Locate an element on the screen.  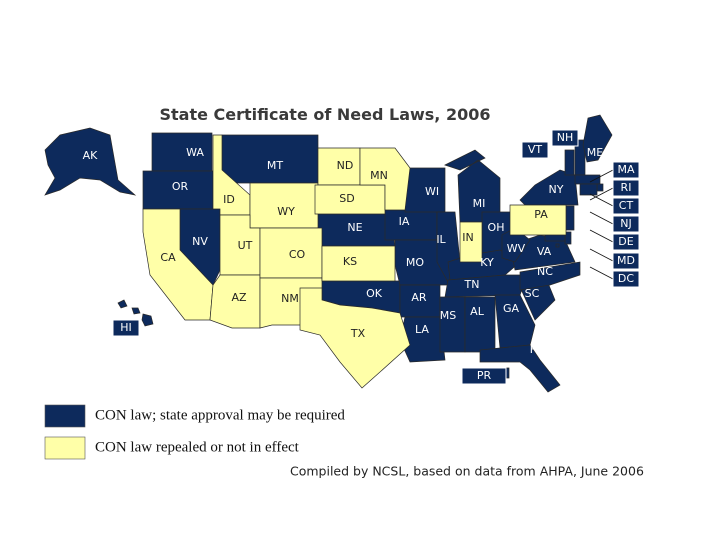
state-label: NV is located at coordinates (200, 241).